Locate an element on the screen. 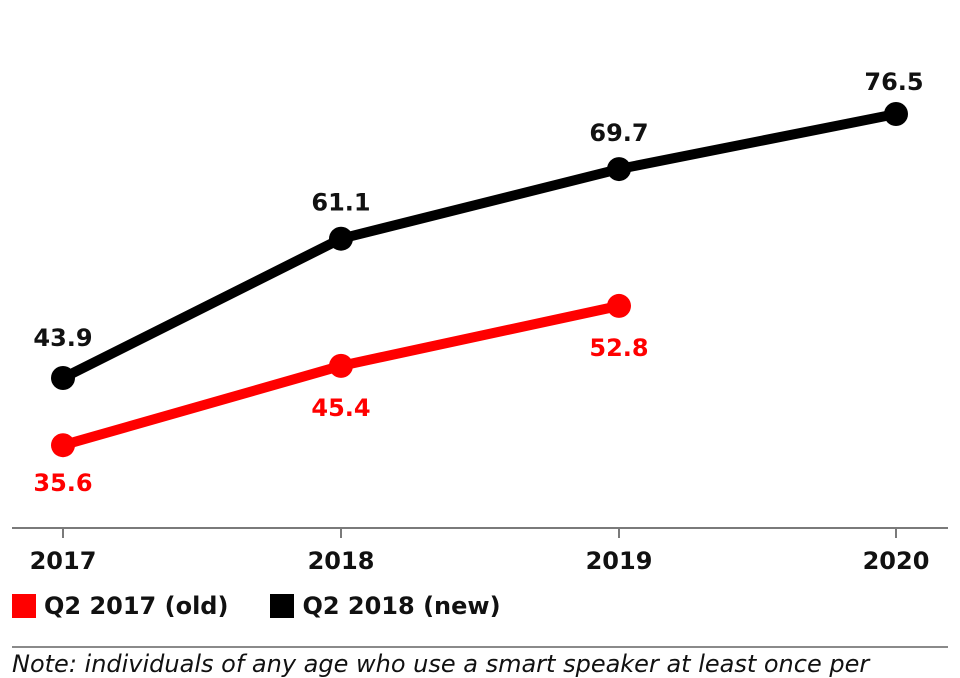 This screenshot has height=678, width=960. data-label: 43.9 is located at coordinates (62, 338).